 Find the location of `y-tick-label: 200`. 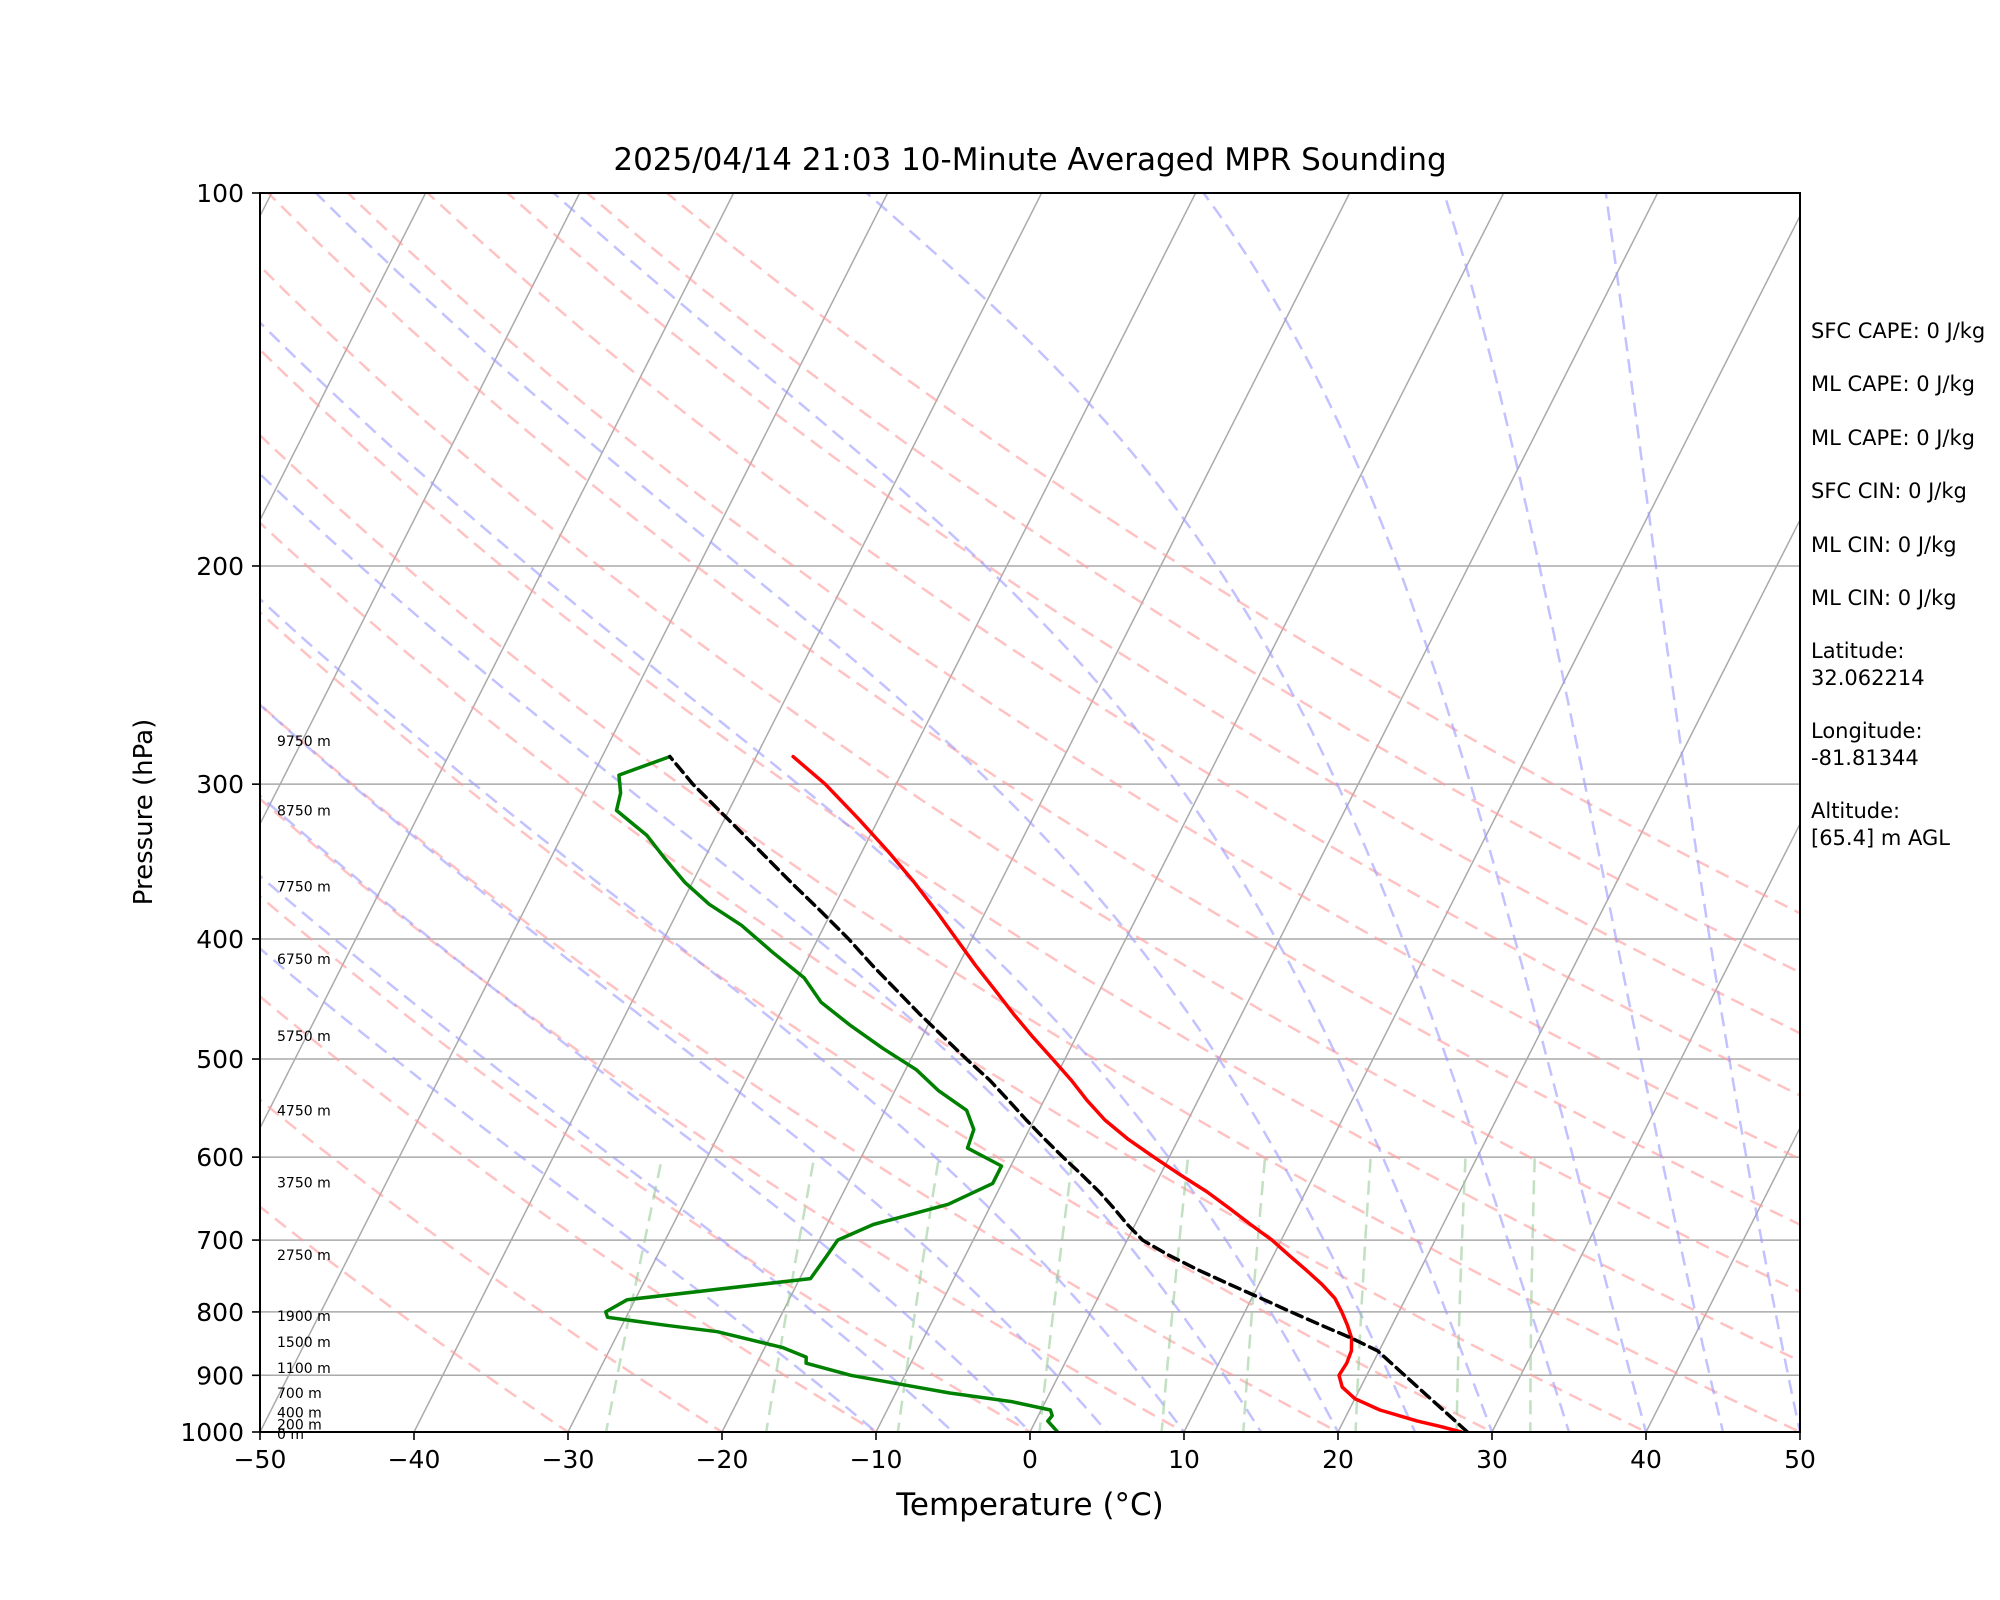

y-tick-label: 200 is located at coordinates (220, 566).